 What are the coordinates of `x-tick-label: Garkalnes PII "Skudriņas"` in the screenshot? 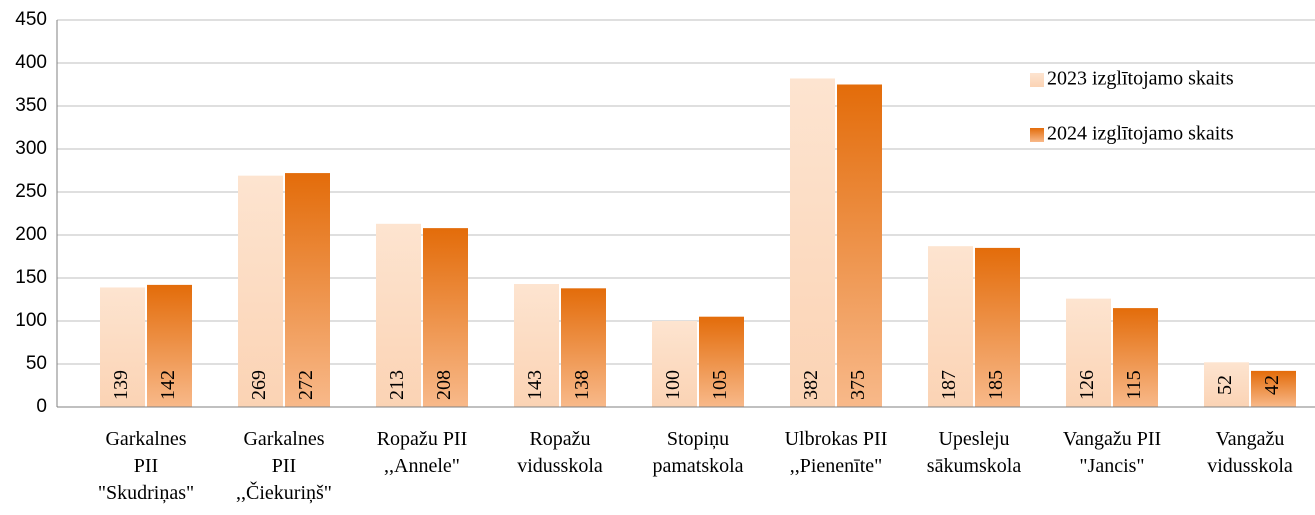 It's located at (146, 466).